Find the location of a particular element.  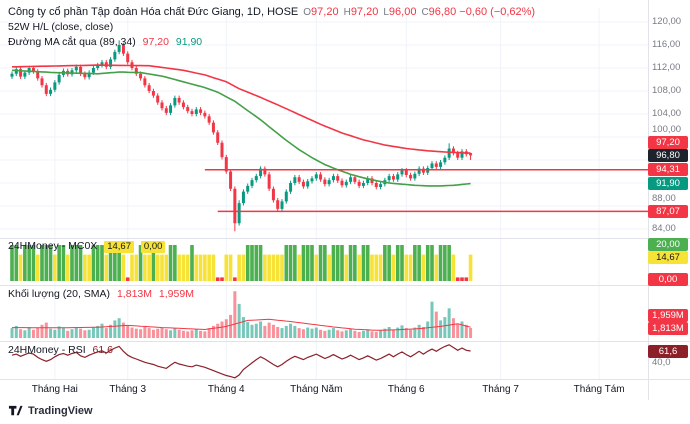

volume-current-value: 1,813M is located at coordinates (134, 294).